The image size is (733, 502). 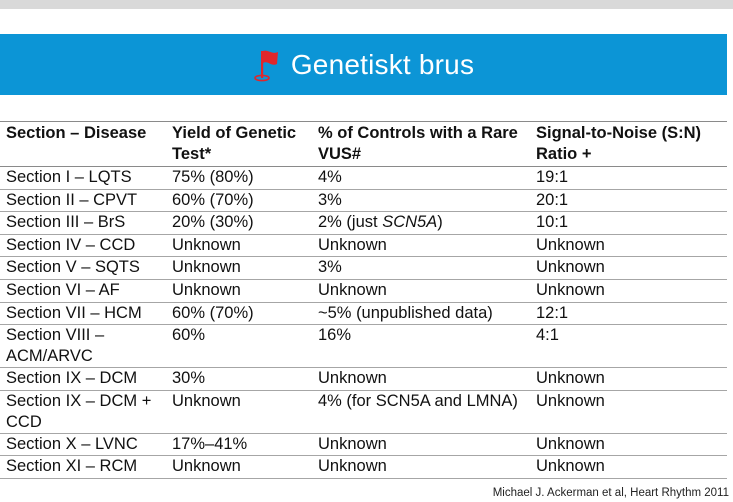 I want to click on cell-ratio: 10:1, so click(x=628, y=223).